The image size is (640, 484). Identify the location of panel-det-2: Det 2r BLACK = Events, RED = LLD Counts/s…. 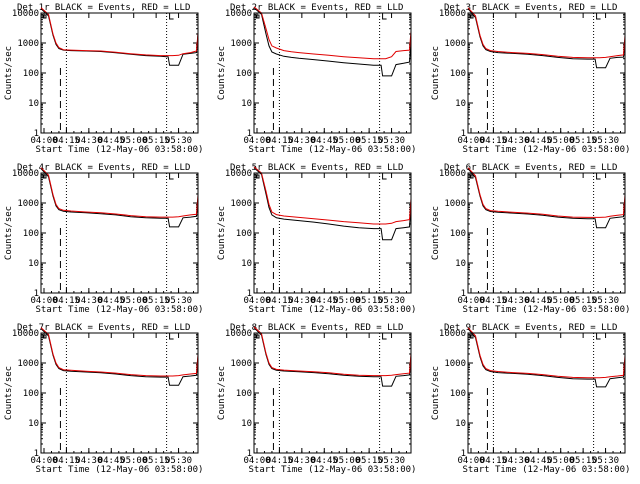
(316, 79).